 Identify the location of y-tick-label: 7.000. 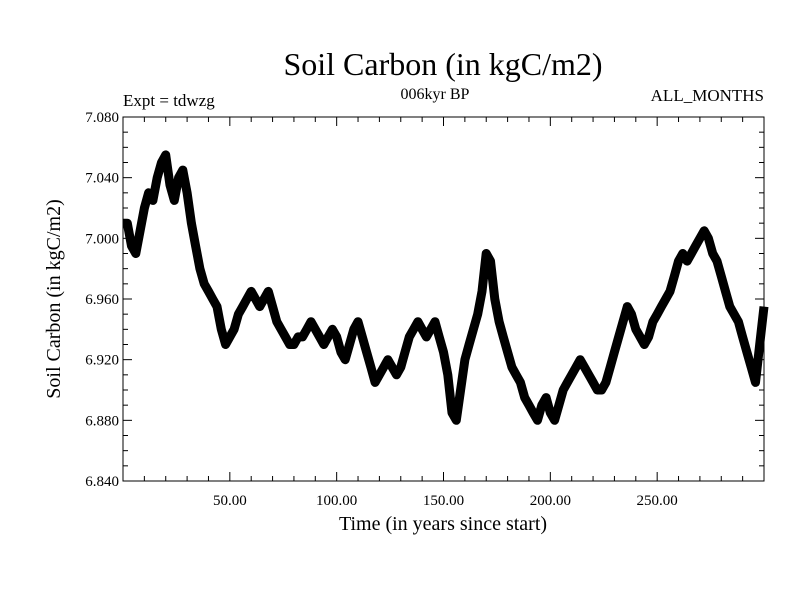
(102, 239).